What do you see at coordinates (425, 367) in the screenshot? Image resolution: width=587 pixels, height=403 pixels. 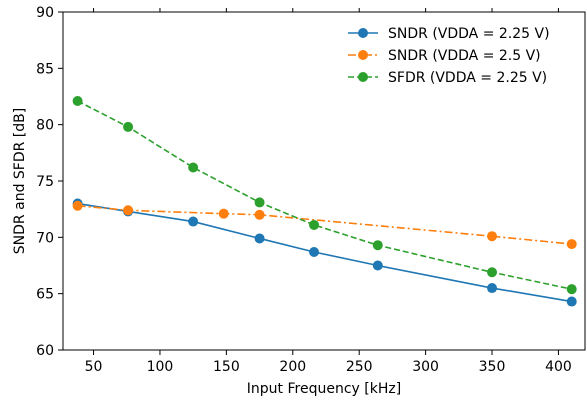 I see `x-tick-label: 300` at bounding box center [425, 367].